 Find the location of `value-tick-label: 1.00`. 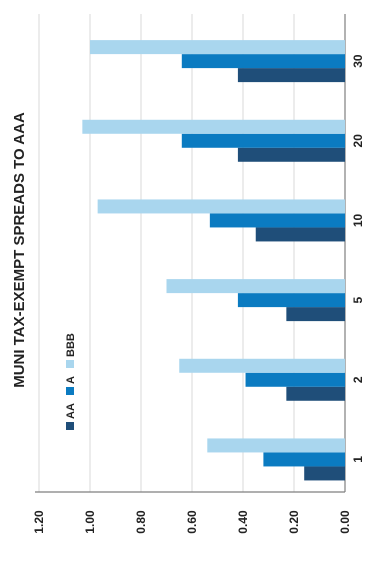

value-tick-label: 1.00 is located at coordinates (90, 522).